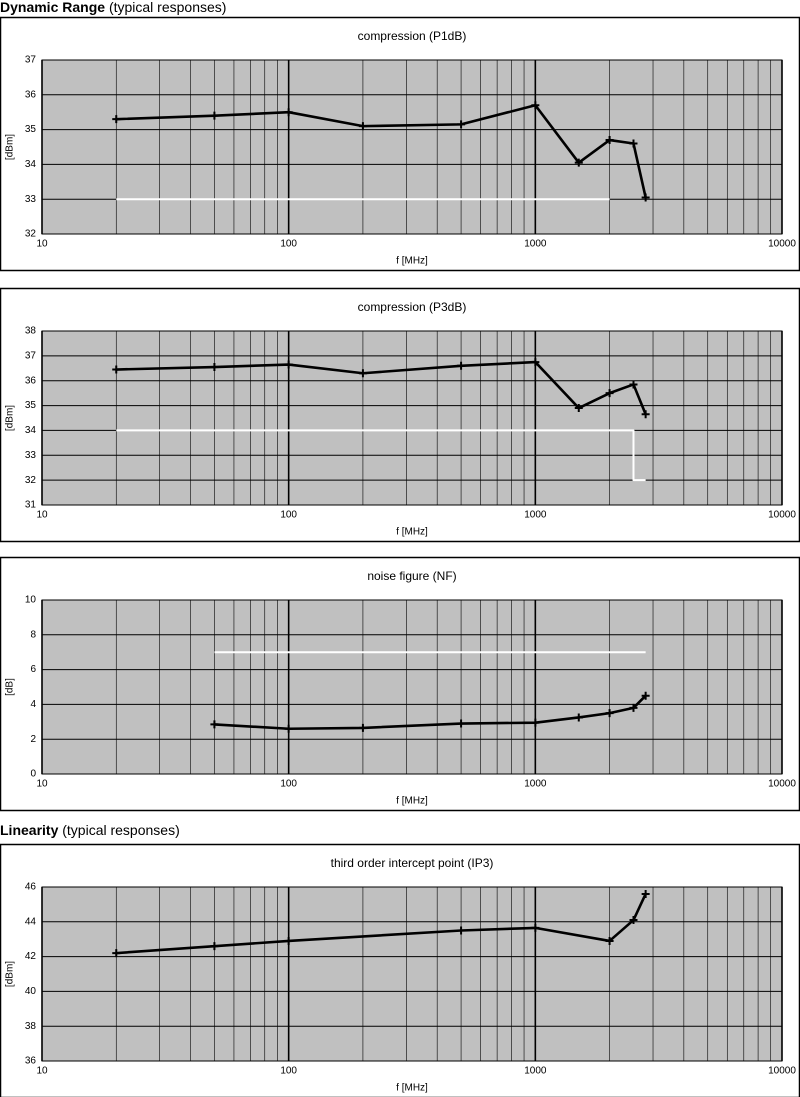 This screenshot has height=1097, width=800. Describe the element at coordinates (31, 887) in the screenshot. I see `y-tick-label: 46` at that location.